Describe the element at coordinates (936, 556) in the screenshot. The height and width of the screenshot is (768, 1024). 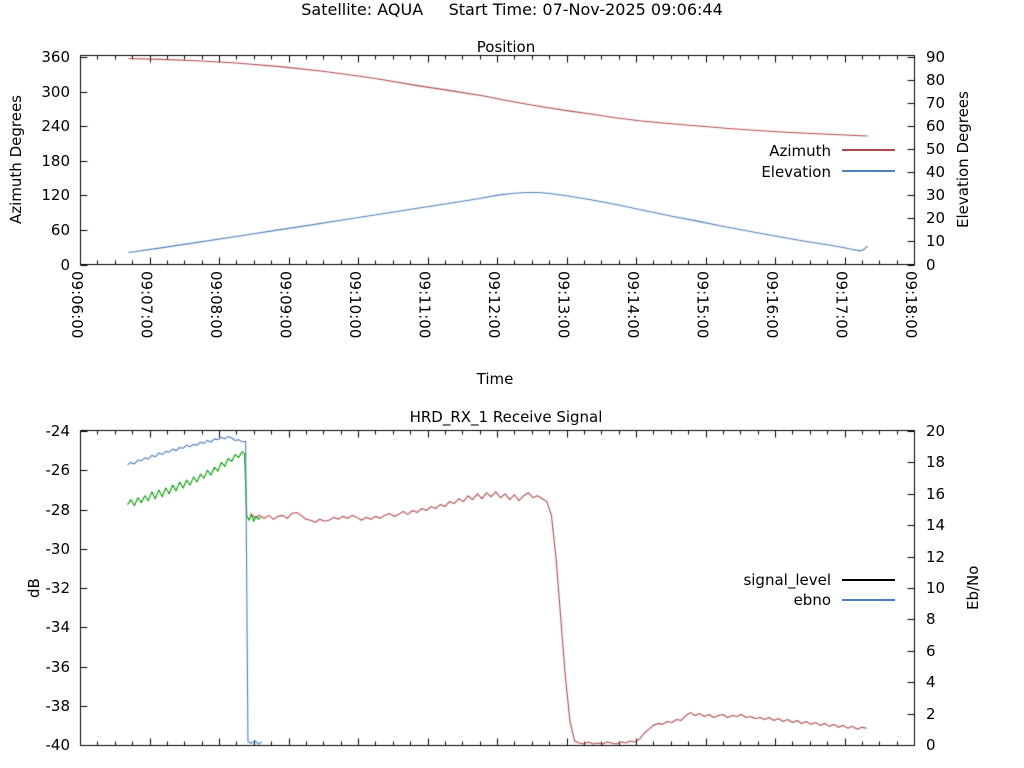
I see `y2-tick-label: 12` at that location.